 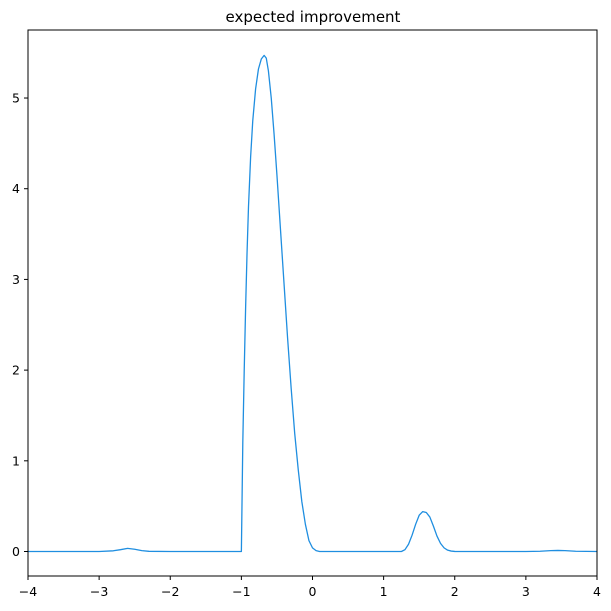 What do you see at coordinates (313, 17) in the screenshot?
I see `chart-title: expected improvement` at bounding box center [313, 17].